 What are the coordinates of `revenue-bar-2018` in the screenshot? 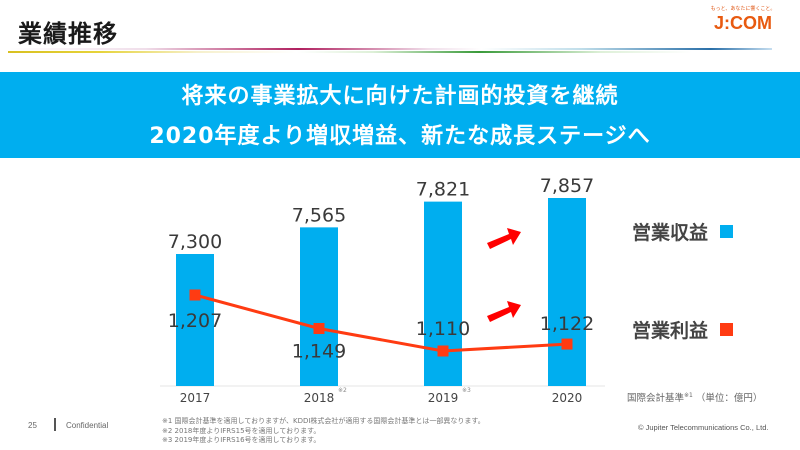 It's located at (319, 306).